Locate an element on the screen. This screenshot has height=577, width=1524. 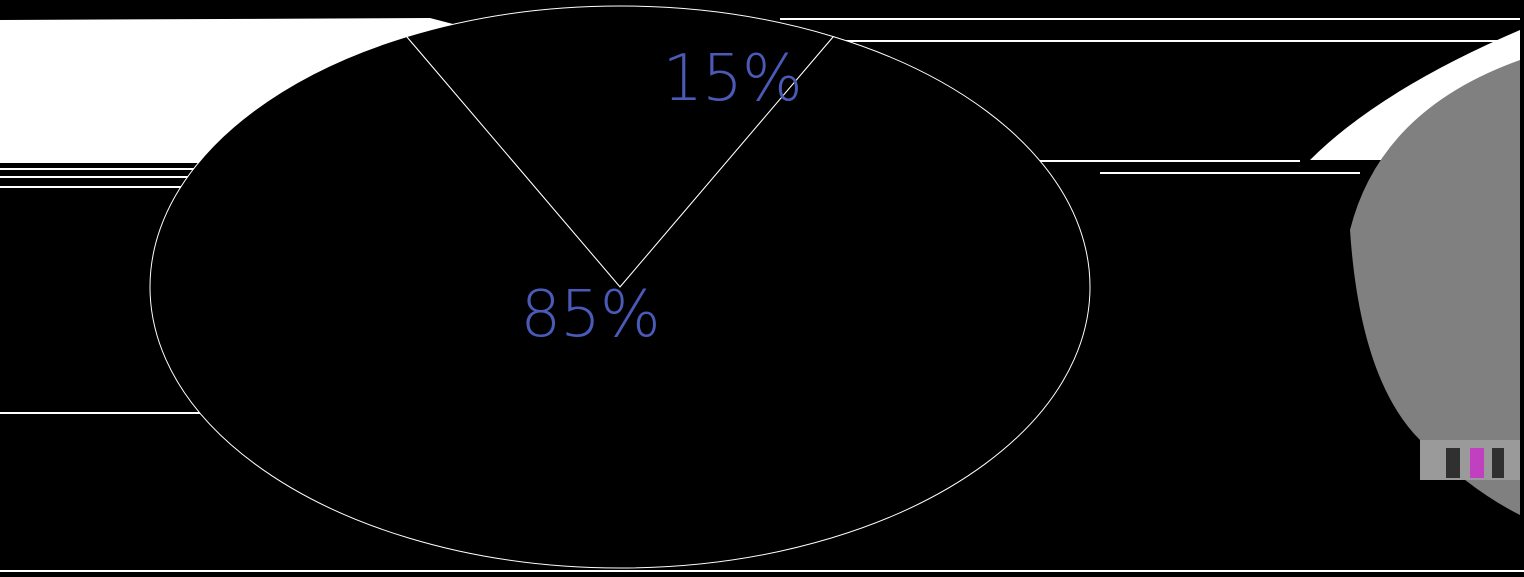
slice-percentage-label: 15% is located at coordinates (731, 79).